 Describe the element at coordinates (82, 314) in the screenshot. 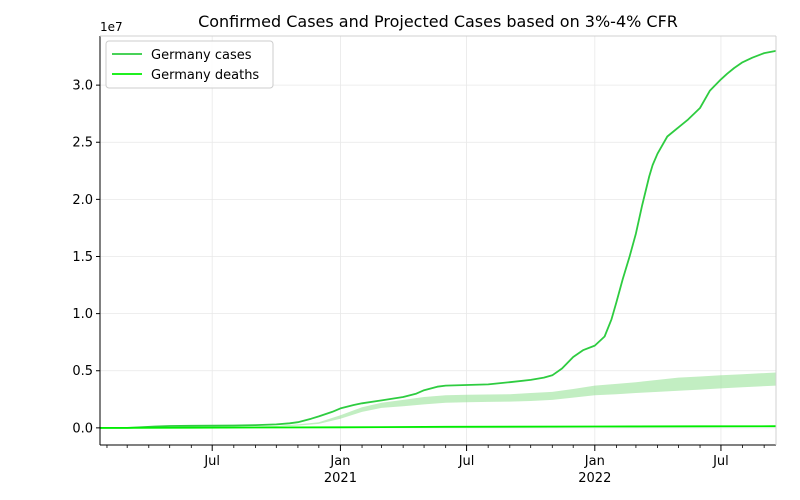

I see `y-tick-label: 1.0` at that location.